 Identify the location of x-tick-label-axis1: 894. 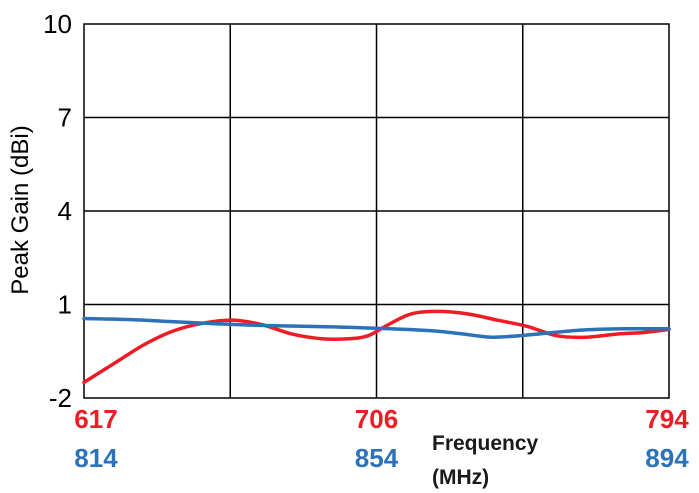
(667, 458).